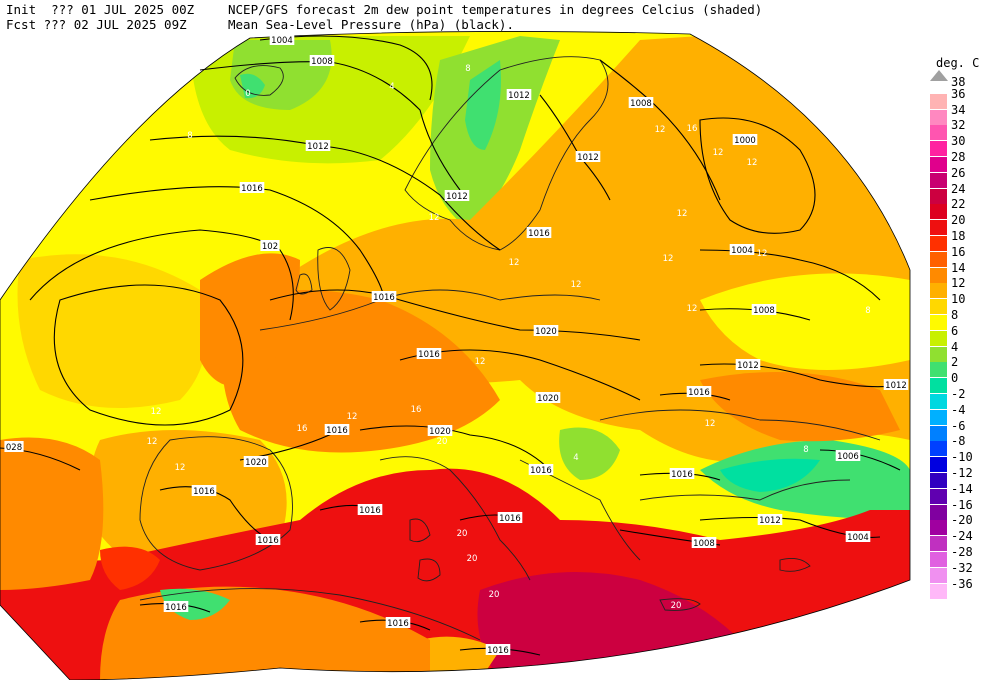 This screenshot has width=1000, height=680. Describe the element at coordinates (962, 583) in the screenshot. I see `legend-label: -36` at that location.